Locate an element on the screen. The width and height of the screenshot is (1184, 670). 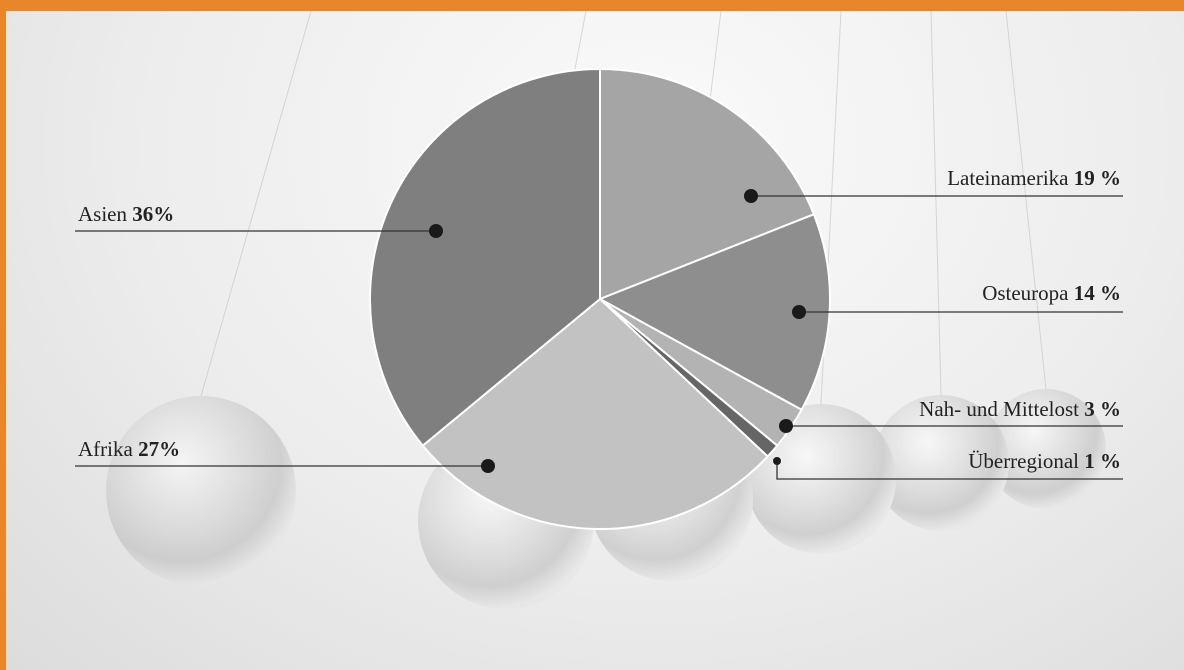
slice-label-name: Asien is located at coordinates (105, 214).